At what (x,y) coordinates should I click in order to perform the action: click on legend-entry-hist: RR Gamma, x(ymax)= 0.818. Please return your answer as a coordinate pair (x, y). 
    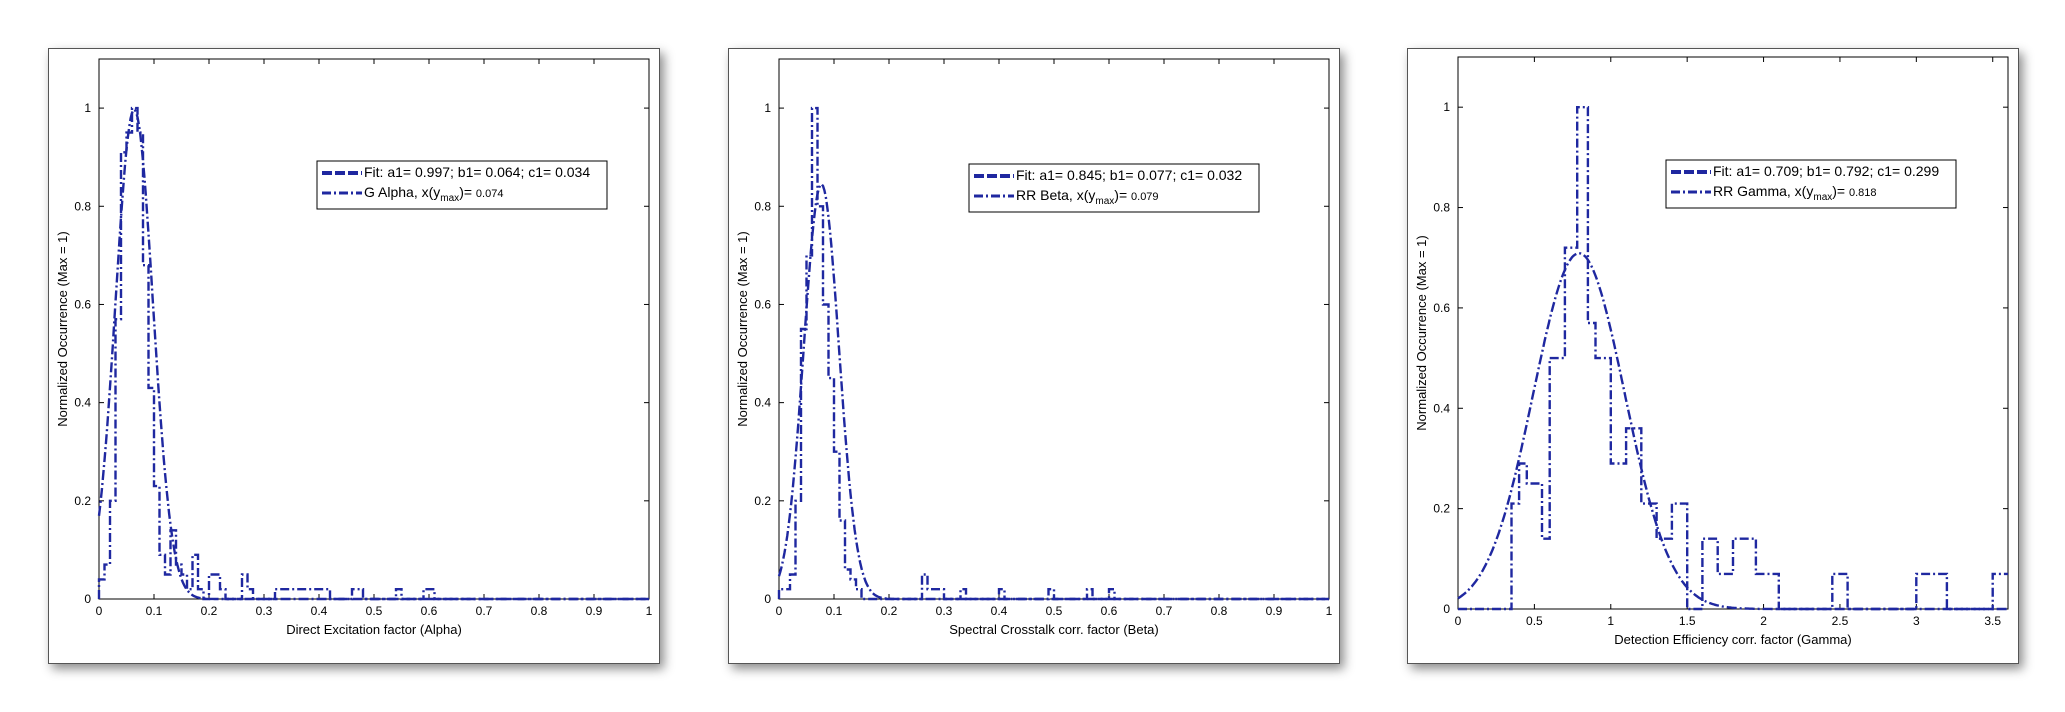
    Looking at the image, I should click on (1795, 193).